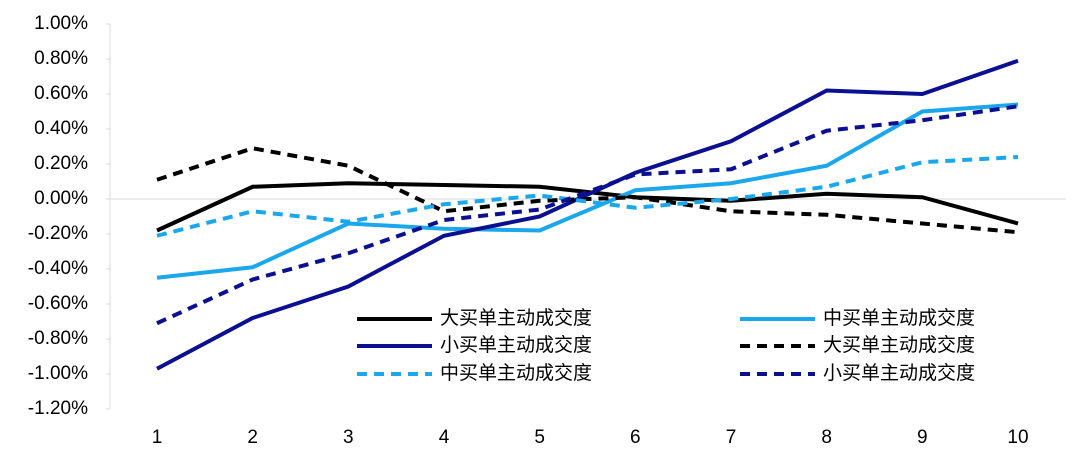 The height and width of the screenshot is (462, 1074). What do you see at coordinates (635, 437) in the screenshot?
I see `x-tick-label: 6` at bounding box center [635, 437].